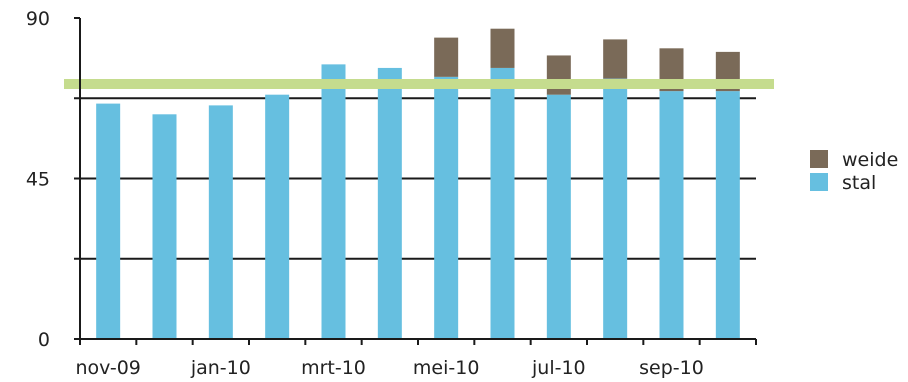 This screenshot has width=908, height=382. What do you see at coordinates (38, 180) in the screenshot?
I see `y-tick-label: 45` at bounding box center [38, 180].